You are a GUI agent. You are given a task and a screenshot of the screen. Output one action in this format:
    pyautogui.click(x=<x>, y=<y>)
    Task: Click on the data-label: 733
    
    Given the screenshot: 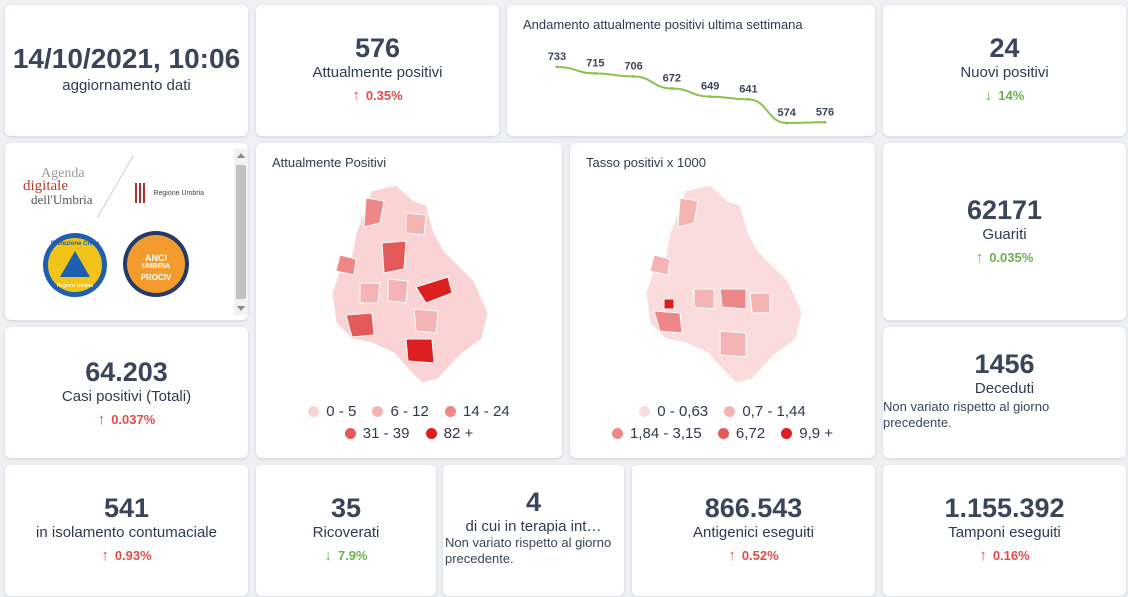 What is the action you would take?
    pyautogui.click(x=557, y=57)
    